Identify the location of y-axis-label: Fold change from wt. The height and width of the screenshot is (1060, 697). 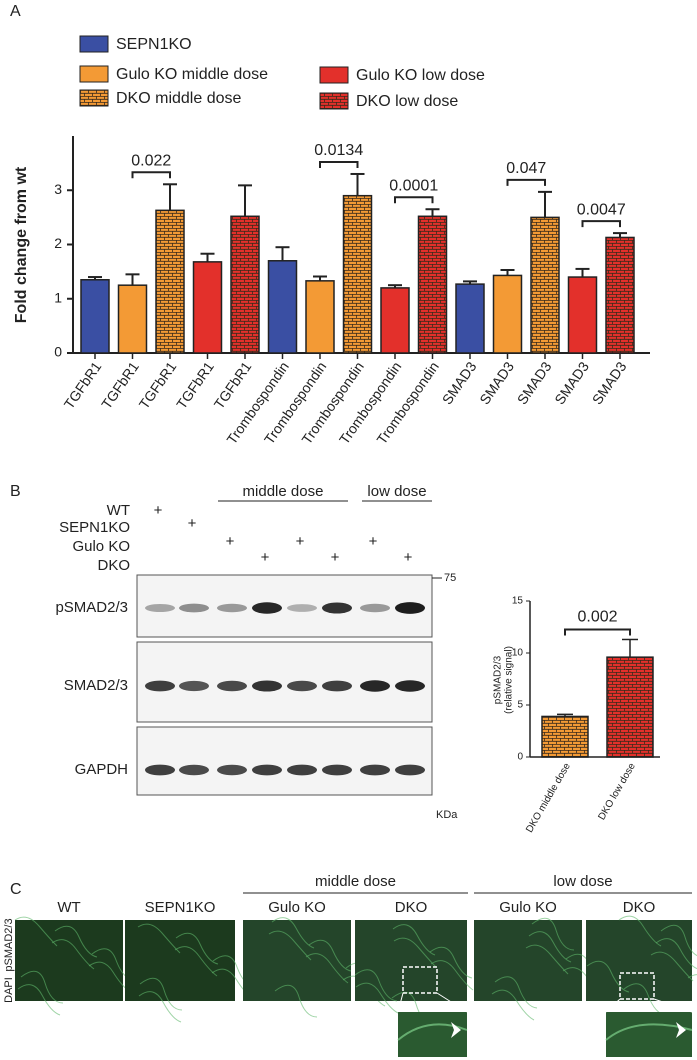
(21, 244).